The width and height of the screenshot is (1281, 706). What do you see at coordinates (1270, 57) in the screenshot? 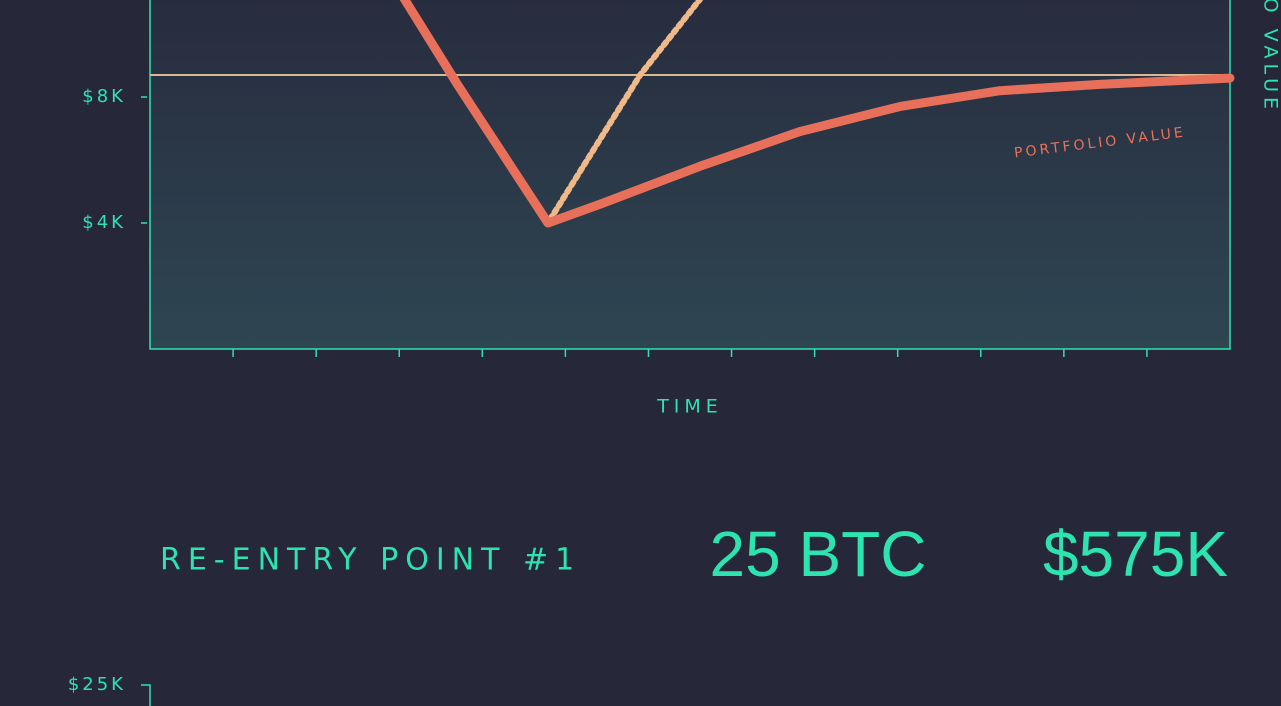
I see `y2-axis-title: O VALUE` at bounding box center [1270, 57].